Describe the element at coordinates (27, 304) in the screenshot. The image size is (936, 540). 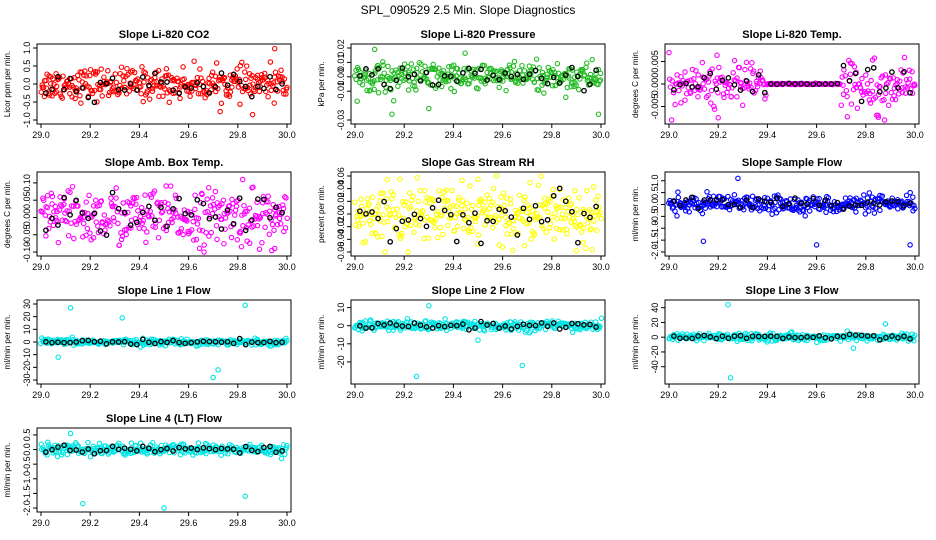
I see `y-tick-label: 30` at that location.